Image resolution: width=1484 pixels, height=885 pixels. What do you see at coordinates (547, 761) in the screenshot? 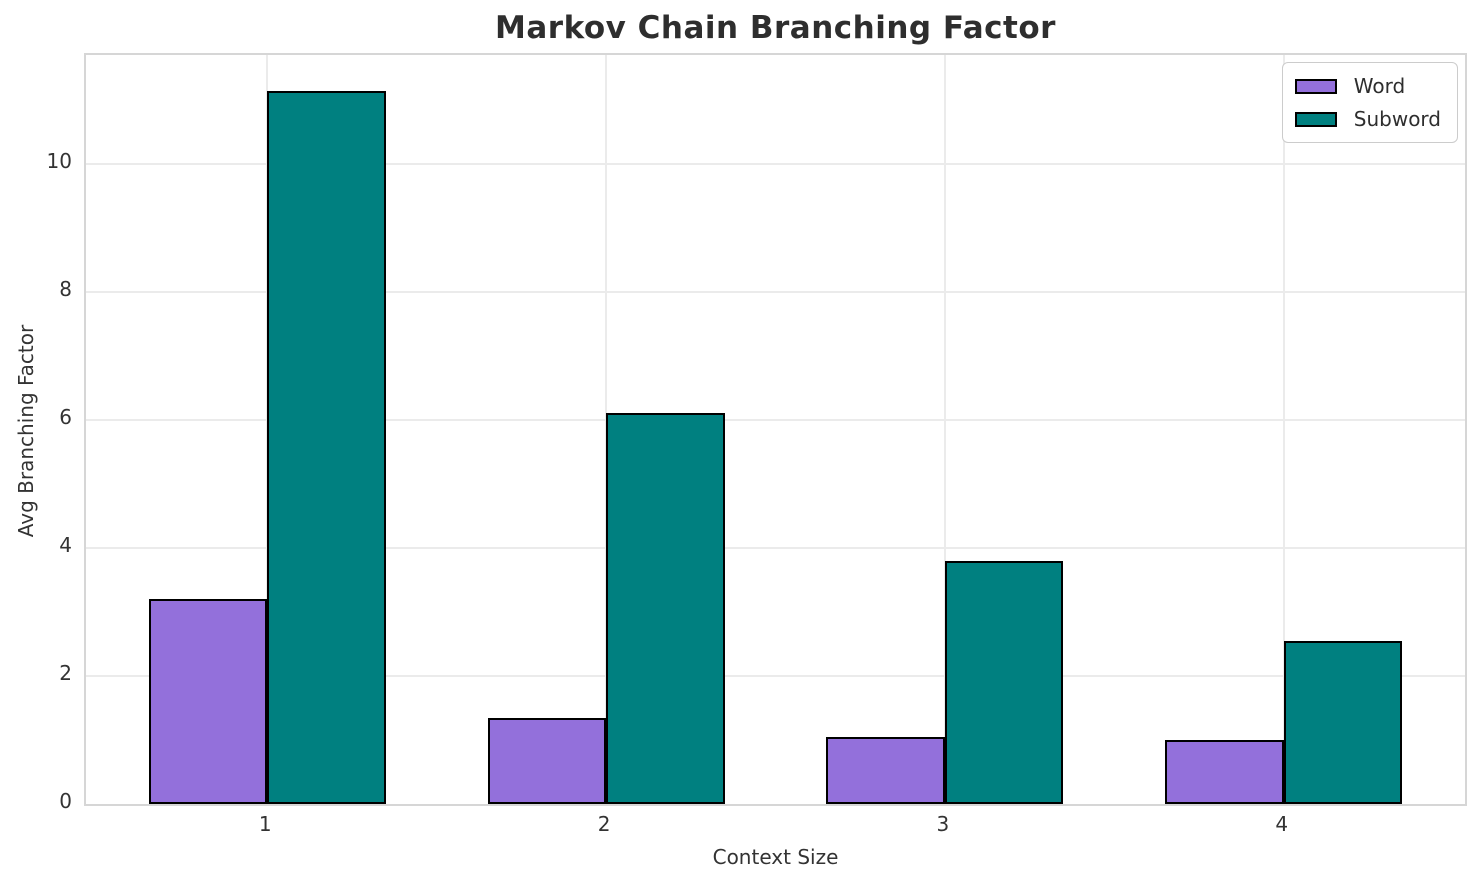
I see `bar-word-ctx2` at bounding box center [547, 761].